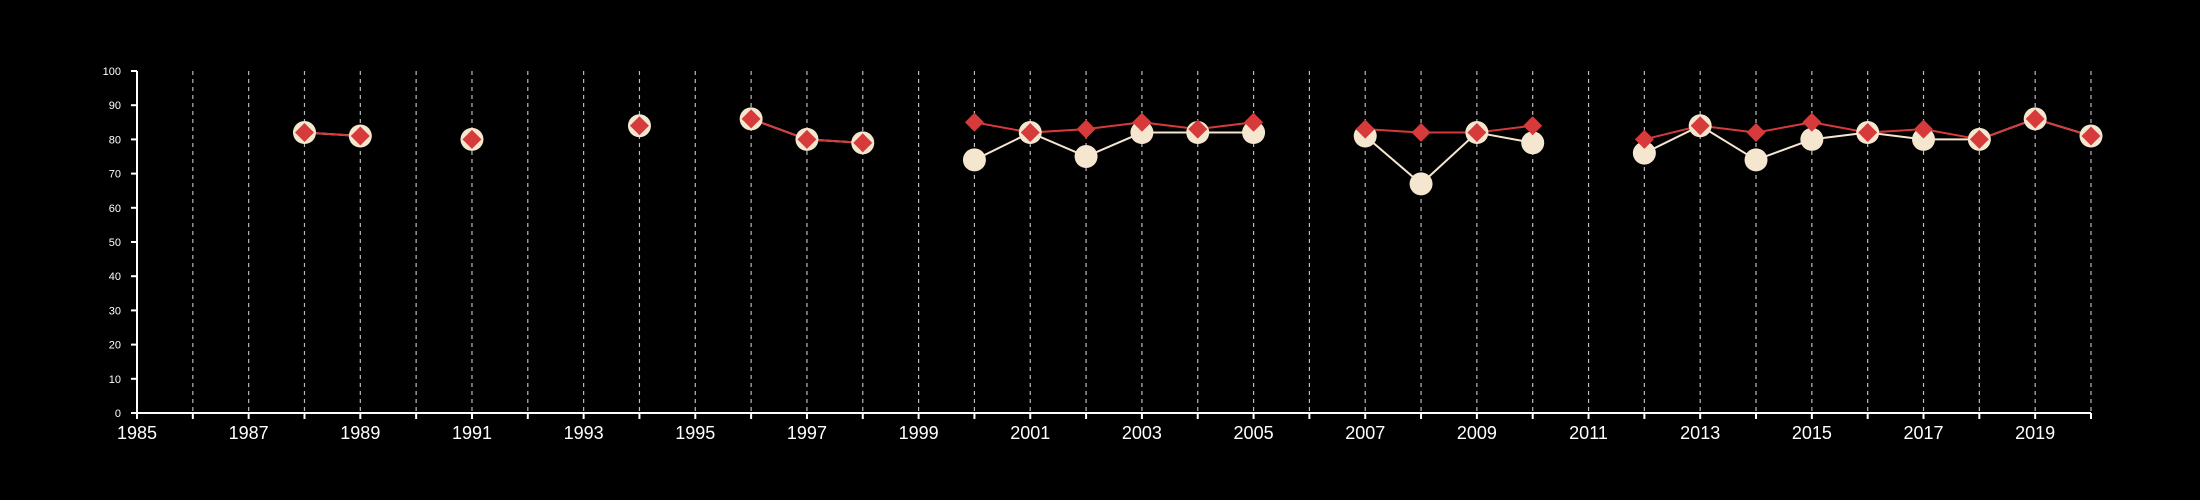 This screenshot has width=2200, height=500. What do you see at coordinates (1533, 143) in the screenshot?
I see `circle-point-2010` at bounding box center [1533, 143].